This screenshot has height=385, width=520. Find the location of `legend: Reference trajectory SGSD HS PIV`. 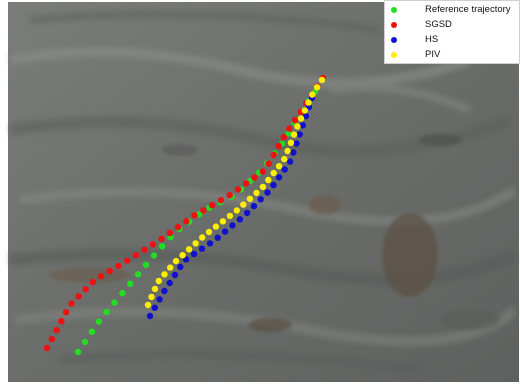

legend: Reference trajectory SGSD HS PIV is located at coordinates (452, 32).